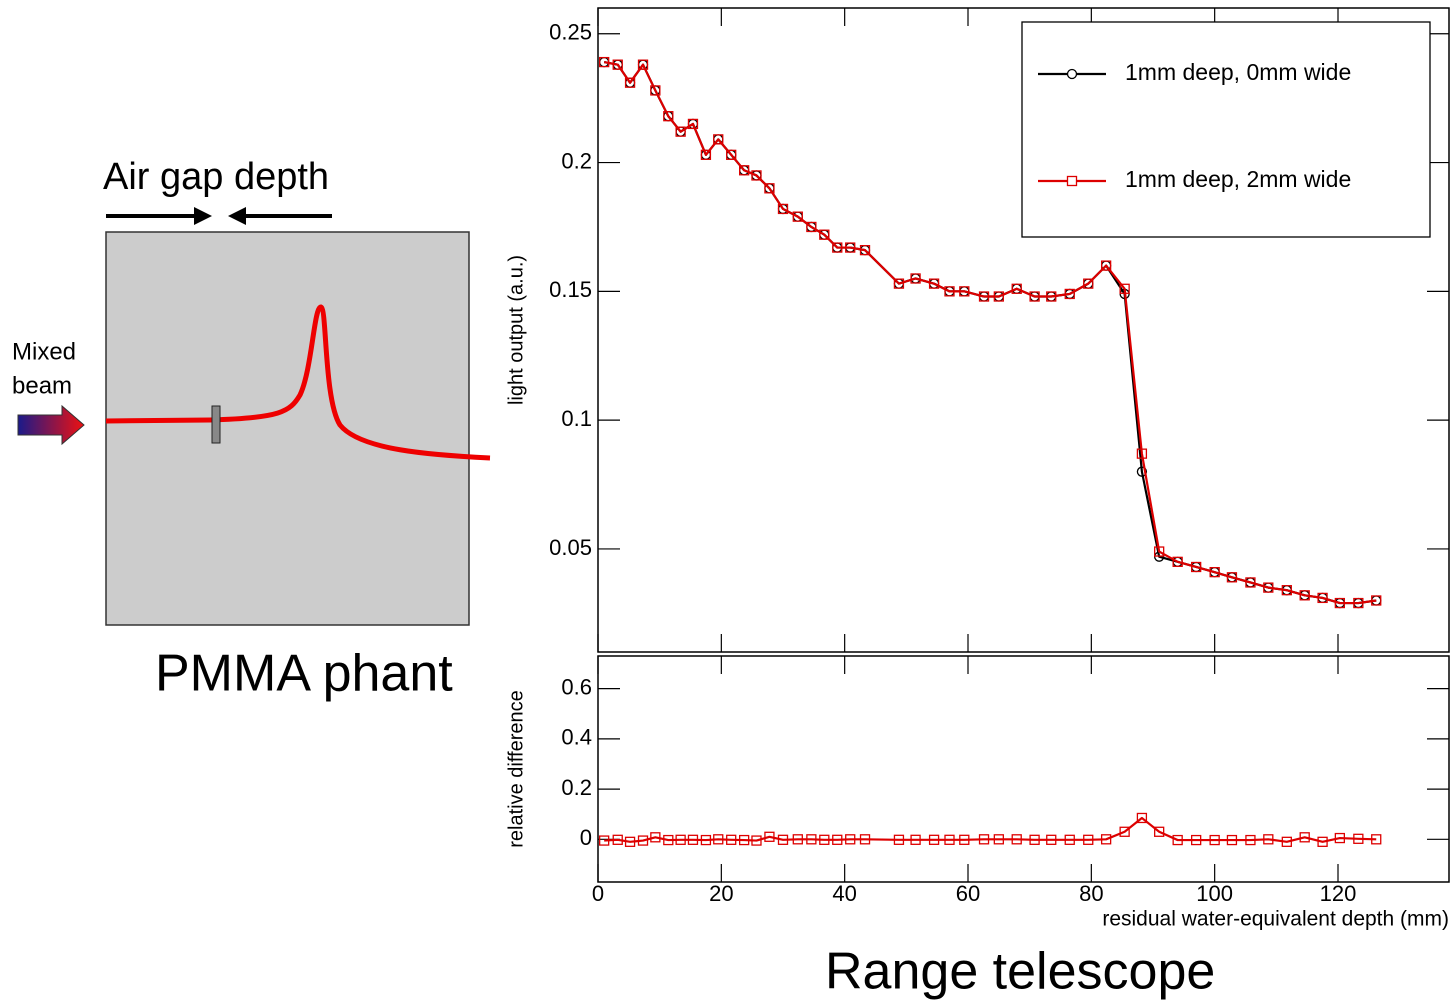 The width and height of the screenshot is (1451, 1008). Describe the element at coordinates (516, 769) in the screenshot. I see `y-axis-title: relative difference` at that location.